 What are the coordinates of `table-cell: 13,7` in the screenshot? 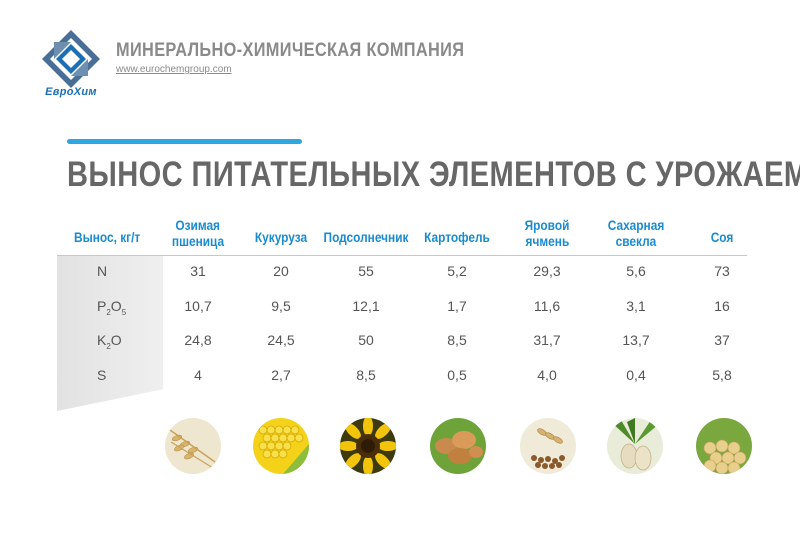 It's located at (636, 340).